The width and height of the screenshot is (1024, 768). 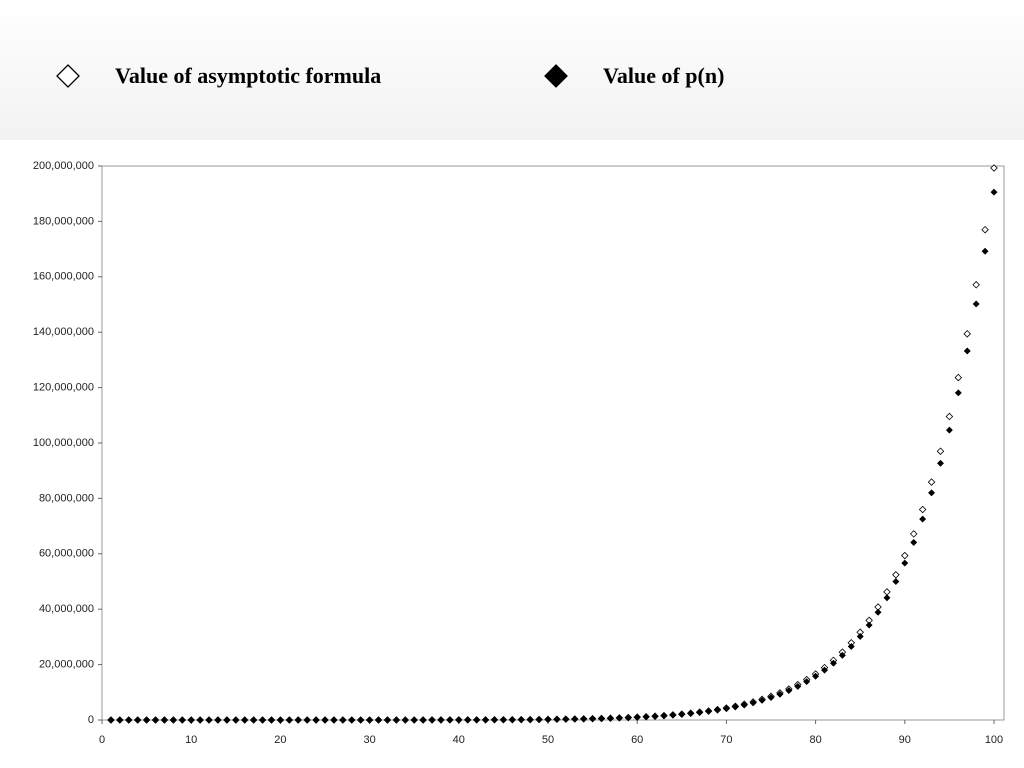 What do you see at coordinates (248, 75) in the screenshot?
I see `legend-label: Value of asymptotic formula` at bounding box center [248, 75].